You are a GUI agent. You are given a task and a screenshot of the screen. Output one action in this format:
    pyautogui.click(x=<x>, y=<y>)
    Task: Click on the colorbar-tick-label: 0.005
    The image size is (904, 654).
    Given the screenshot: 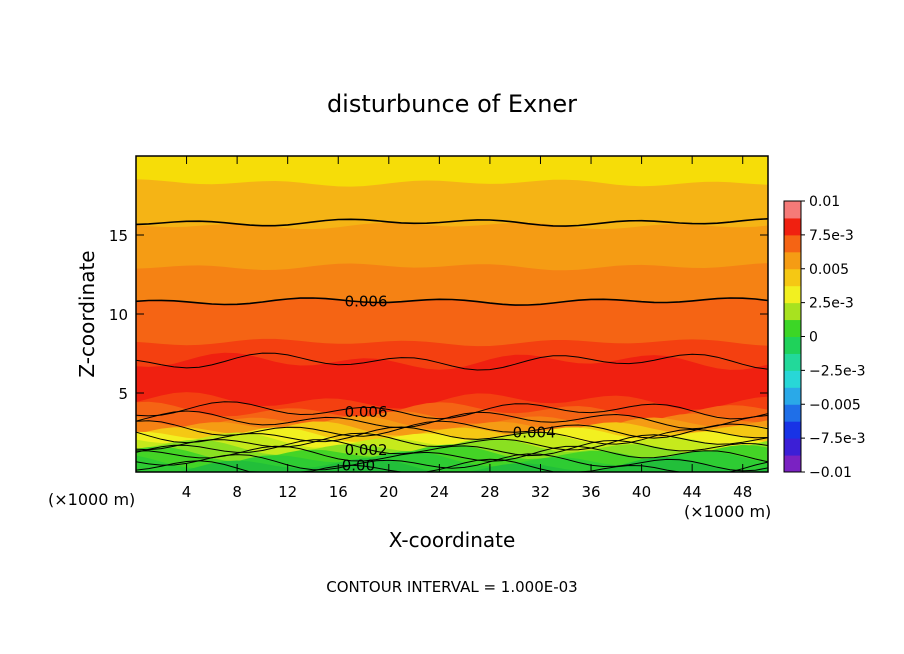 What is the action you would take?
    pyautogui.click(x=829, y=270)
    